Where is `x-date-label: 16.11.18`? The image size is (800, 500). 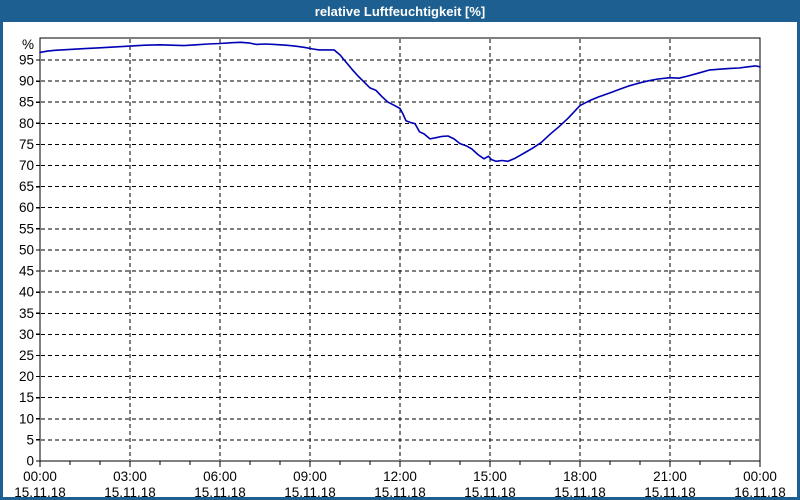 x-date-label: 16.11.18 is located at coordinates (760, 491).